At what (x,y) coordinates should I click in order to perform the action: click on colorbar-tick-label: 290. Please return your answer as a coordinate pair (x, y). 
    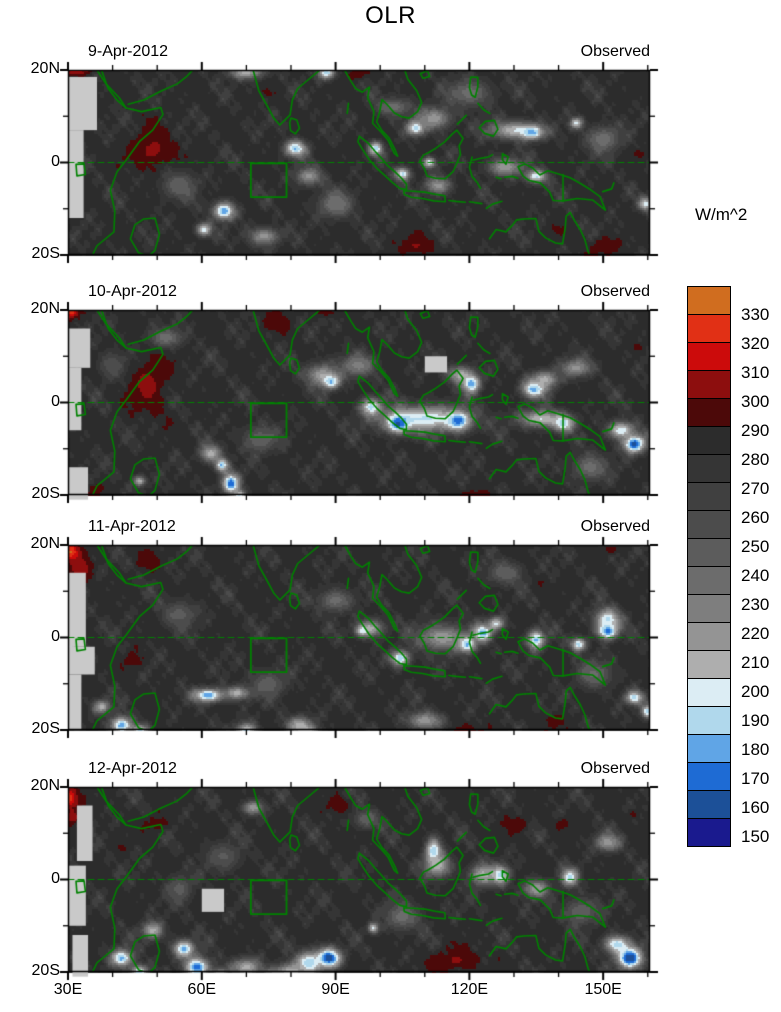
    Looking at the image, I should click on (755, 430).